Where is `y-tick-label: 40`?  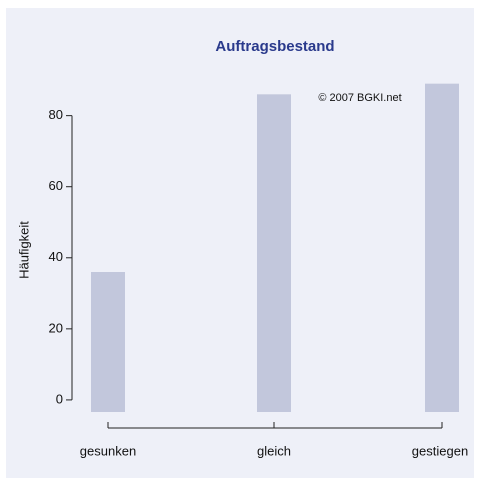 y-tick-label: 40 is located at coordinates (56, 256).